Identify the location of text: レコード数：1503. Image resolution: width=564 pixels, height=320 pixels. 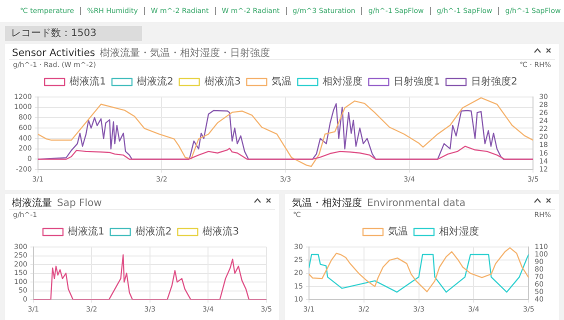
(73, 33).